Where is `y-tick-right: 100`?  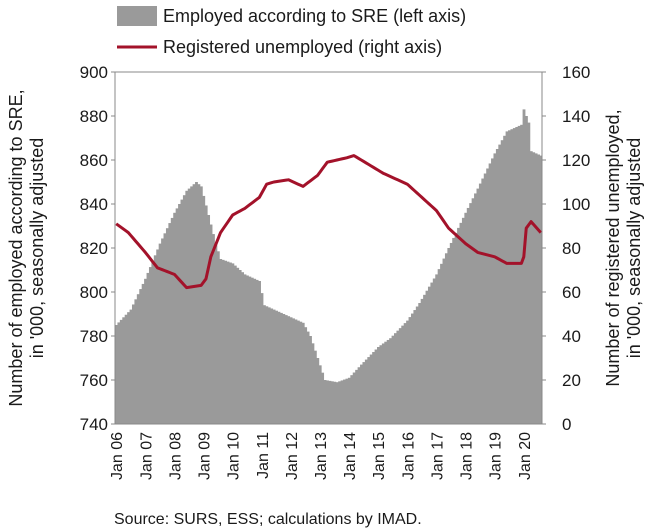
y-tick-right: 100 is located at coordinates (576, 204).